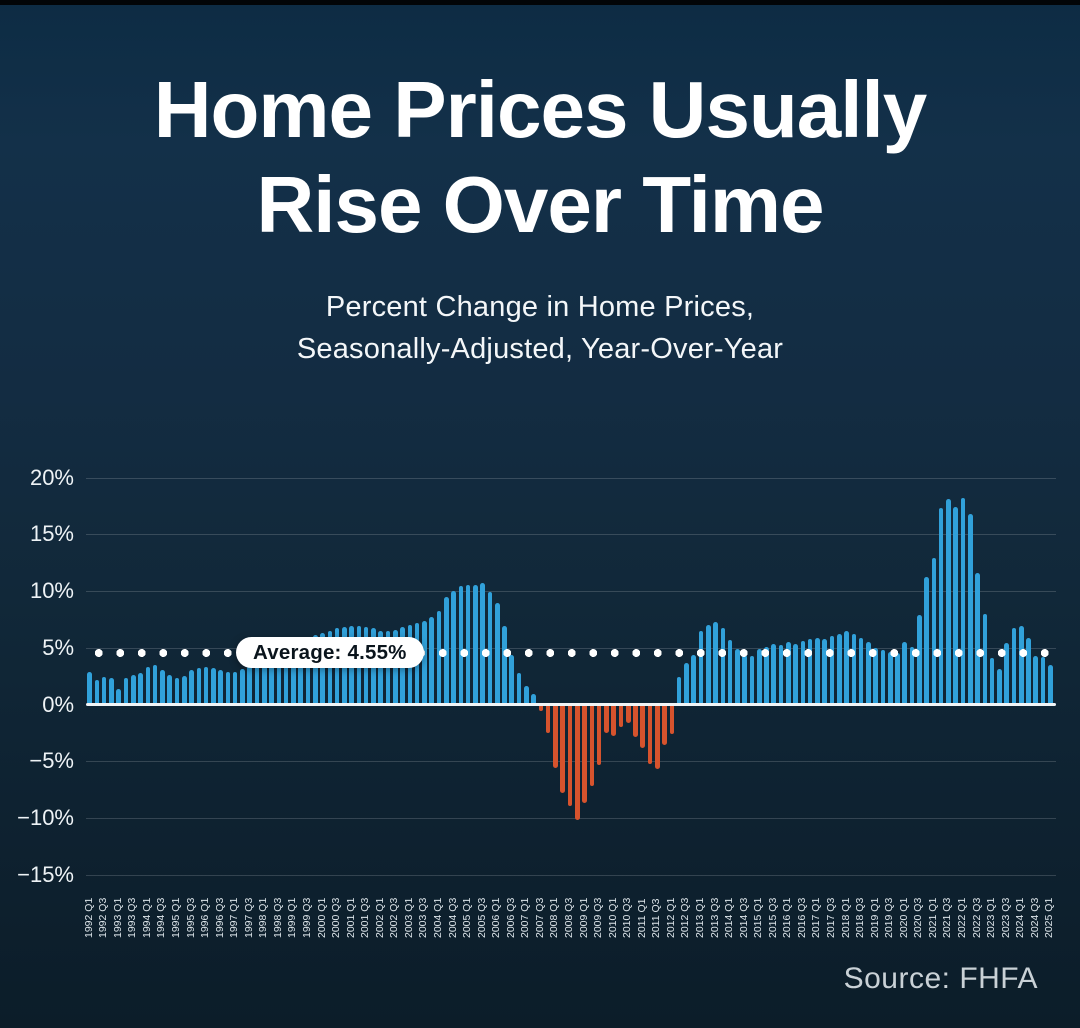  What do you see at coordinates (932, 917) in the screenshot?
I see `x-tick-label: 2021 Q1` at bounding box center [932, 917].